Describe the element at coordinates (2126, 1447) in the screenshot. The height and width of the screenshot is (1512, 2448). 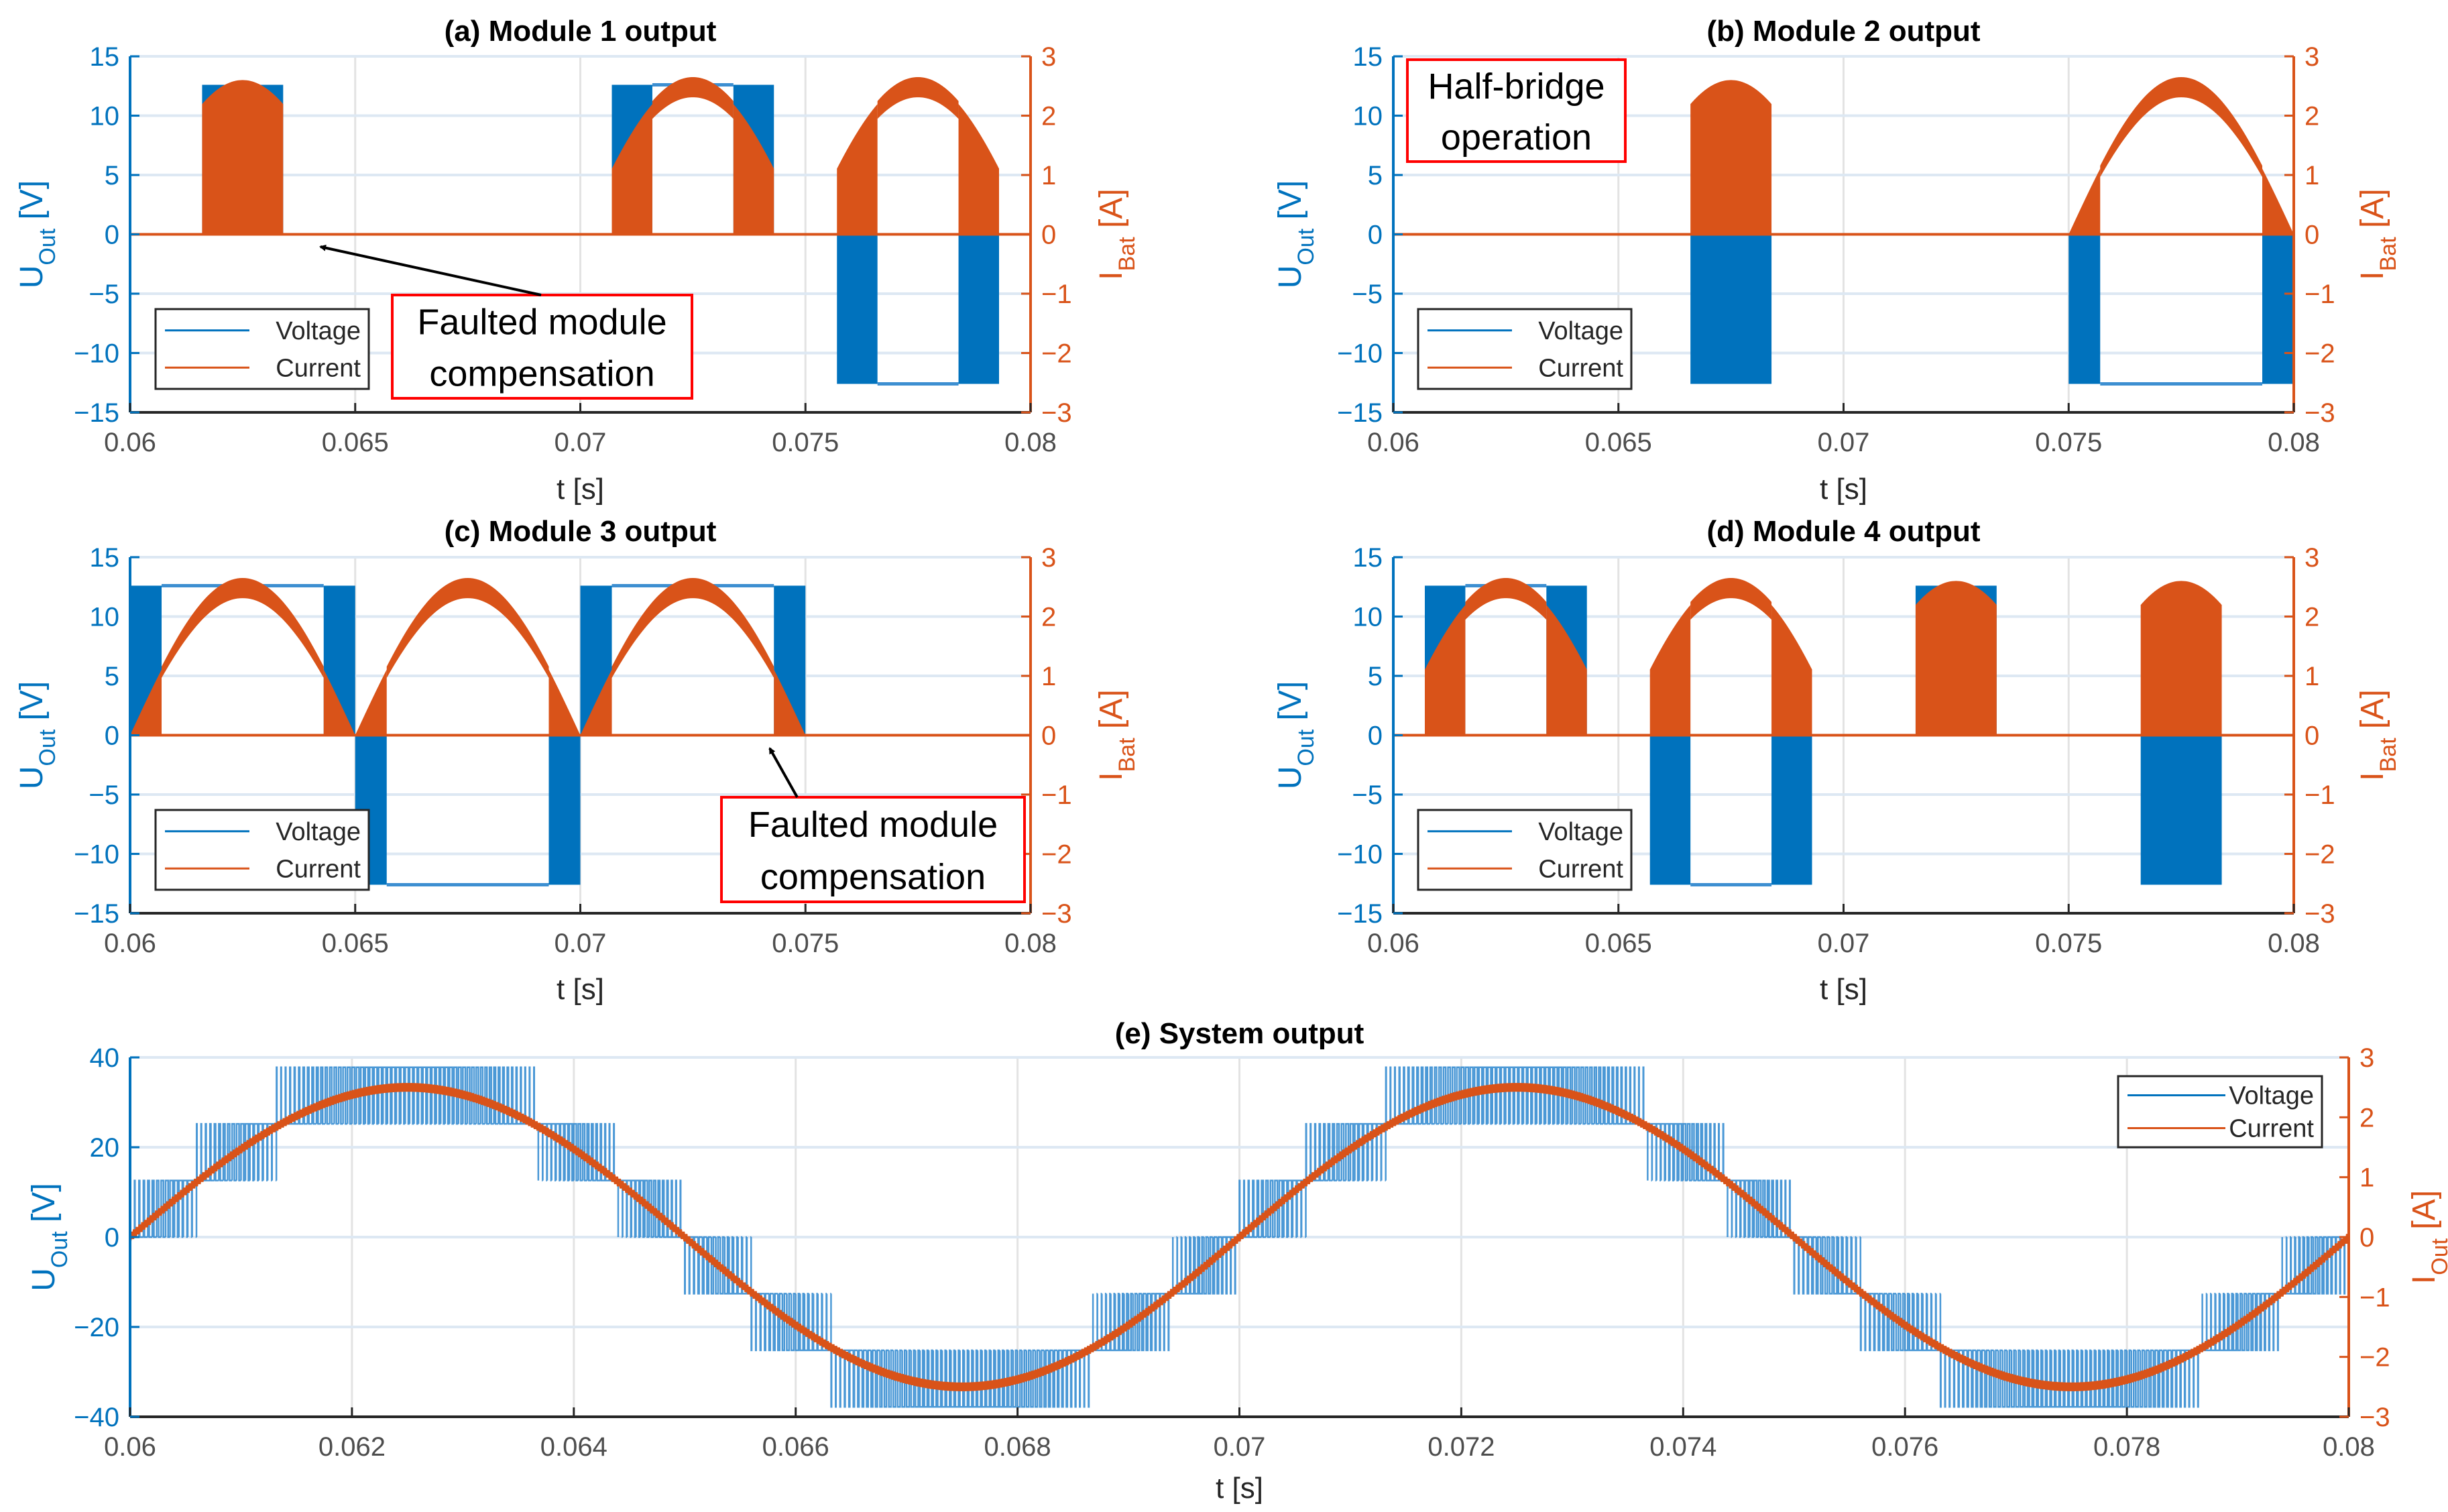
I see `x-tick-label: 0.078` at that location.